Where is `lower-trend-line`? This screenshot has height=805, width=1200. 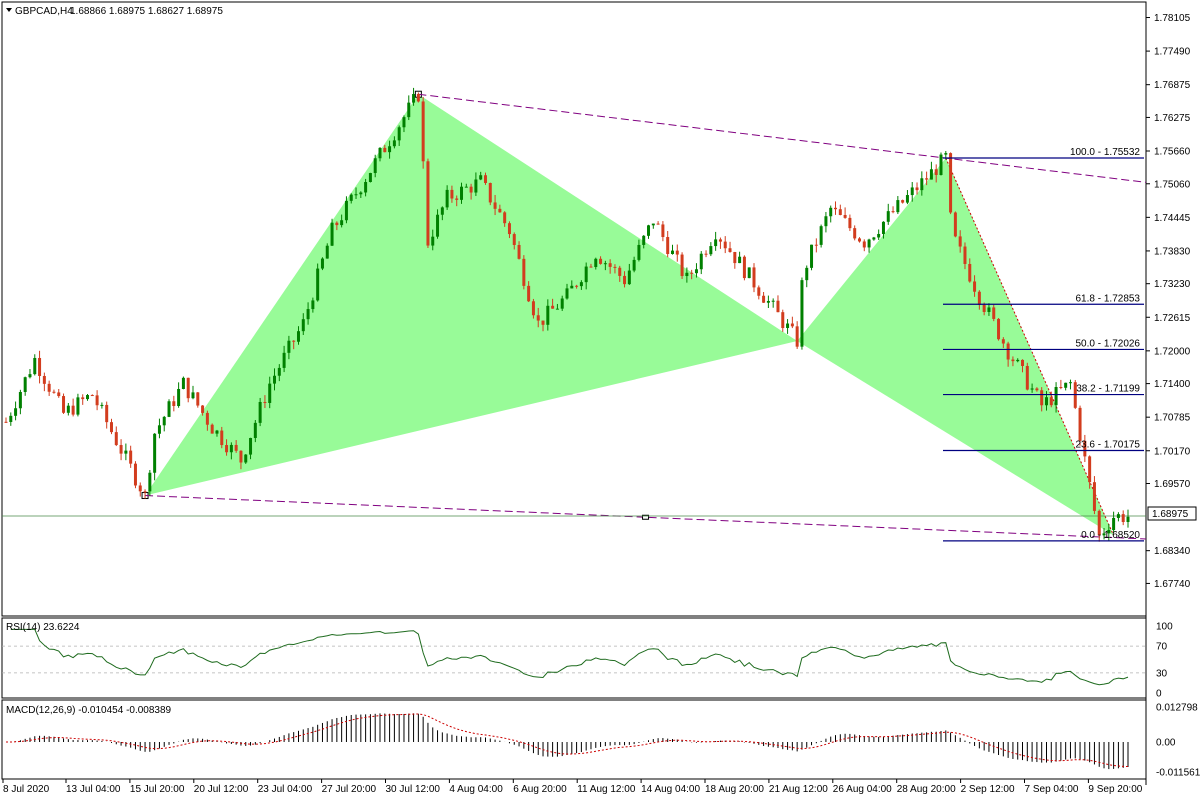 lower-trend-line is located at coordinates (646, 517).